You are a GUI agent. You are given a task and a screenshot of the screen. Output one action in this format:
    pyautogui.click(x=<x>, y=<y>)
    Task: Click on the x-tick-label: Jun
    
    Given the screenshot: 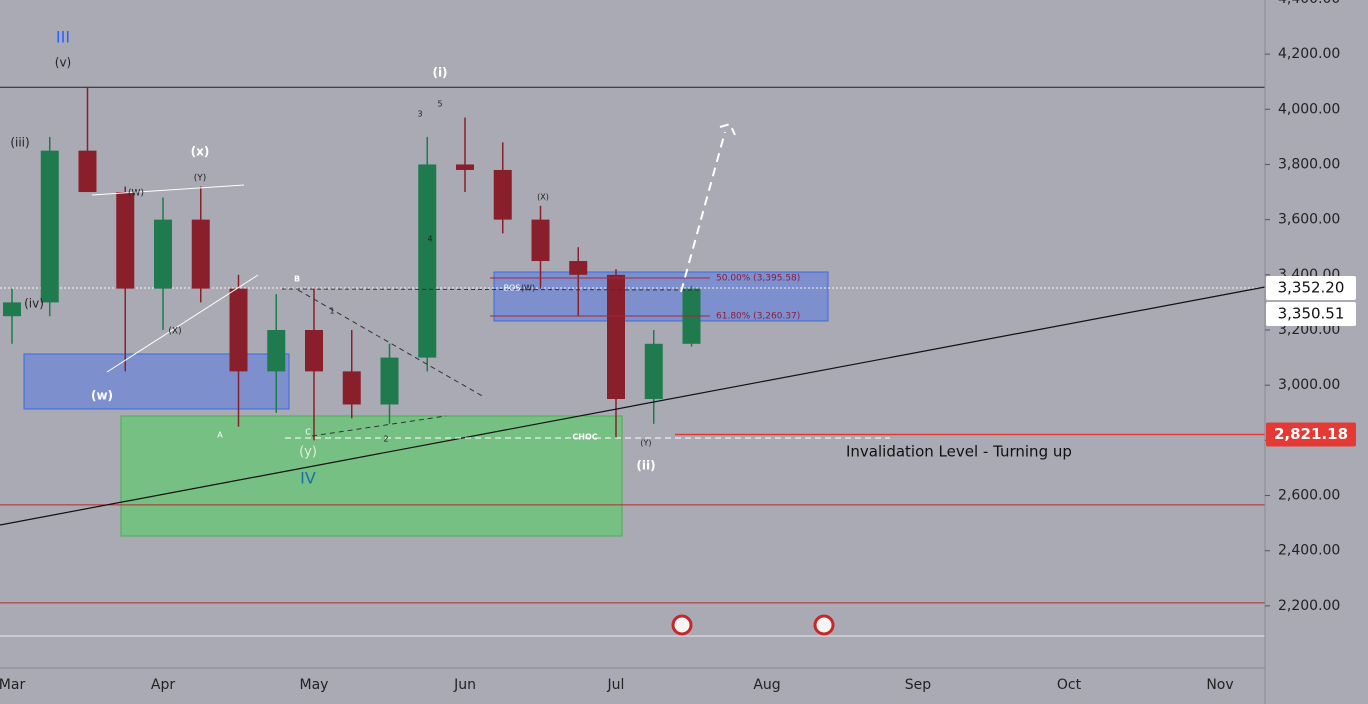 What is the action you would take?
    pyautogui.click(x=464, y=685)
    